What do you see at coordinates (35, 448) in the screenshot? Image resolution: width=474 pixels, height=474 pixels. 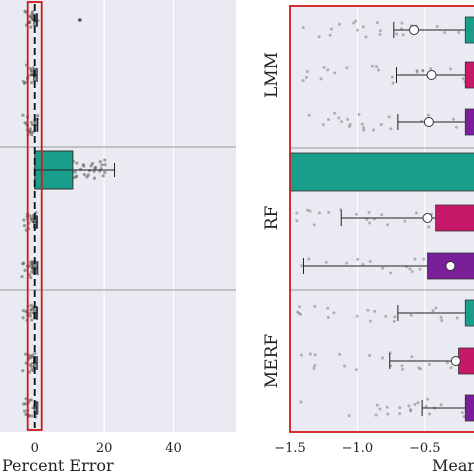 I see `x-tick-label: 0` at bounding box center [35, 448].